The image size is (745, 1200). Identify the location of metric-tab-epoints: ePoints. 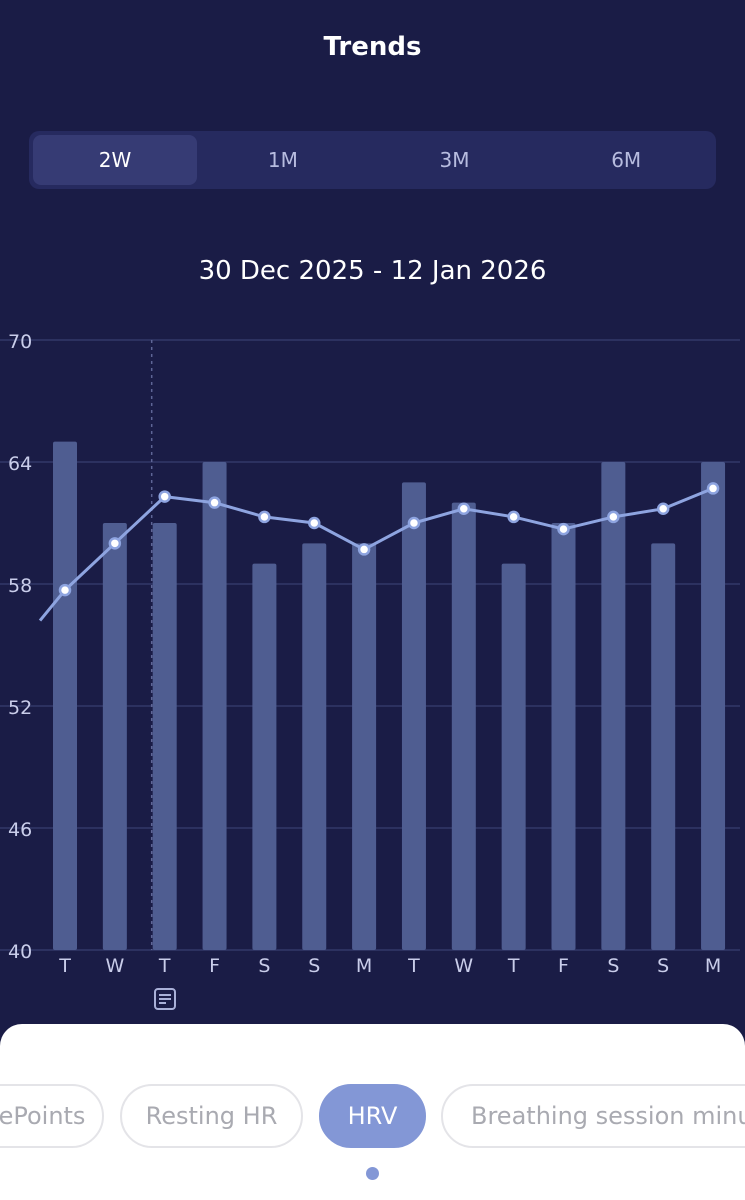
(52, 1116).